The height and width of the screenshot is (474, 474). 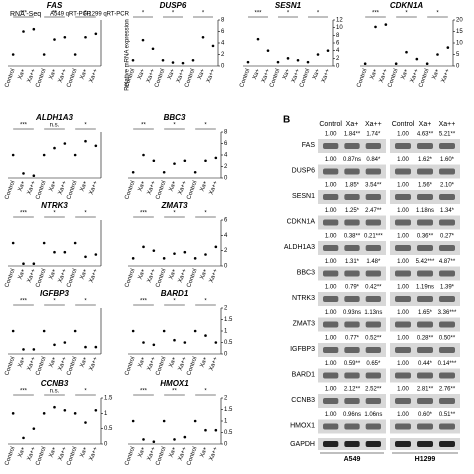 What do you see at coordinates (373, 262) in the screenshot?
I see `quantification: 1.48*` at bounding box center [373, 262].